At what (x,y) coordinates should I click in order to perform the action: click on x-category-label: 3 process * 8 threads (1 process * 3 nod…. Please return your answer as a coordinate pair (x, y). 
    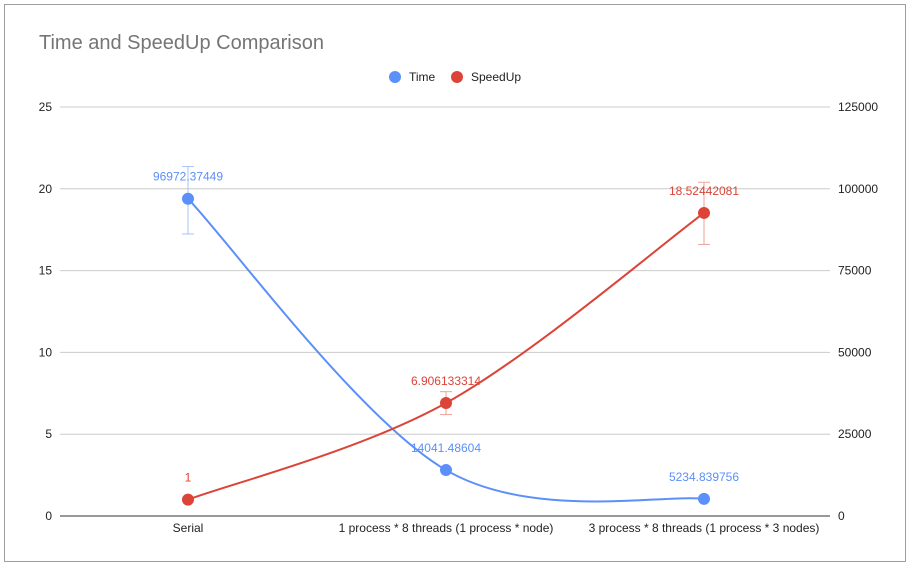
    Looking at the image, I should click on (704, 528).